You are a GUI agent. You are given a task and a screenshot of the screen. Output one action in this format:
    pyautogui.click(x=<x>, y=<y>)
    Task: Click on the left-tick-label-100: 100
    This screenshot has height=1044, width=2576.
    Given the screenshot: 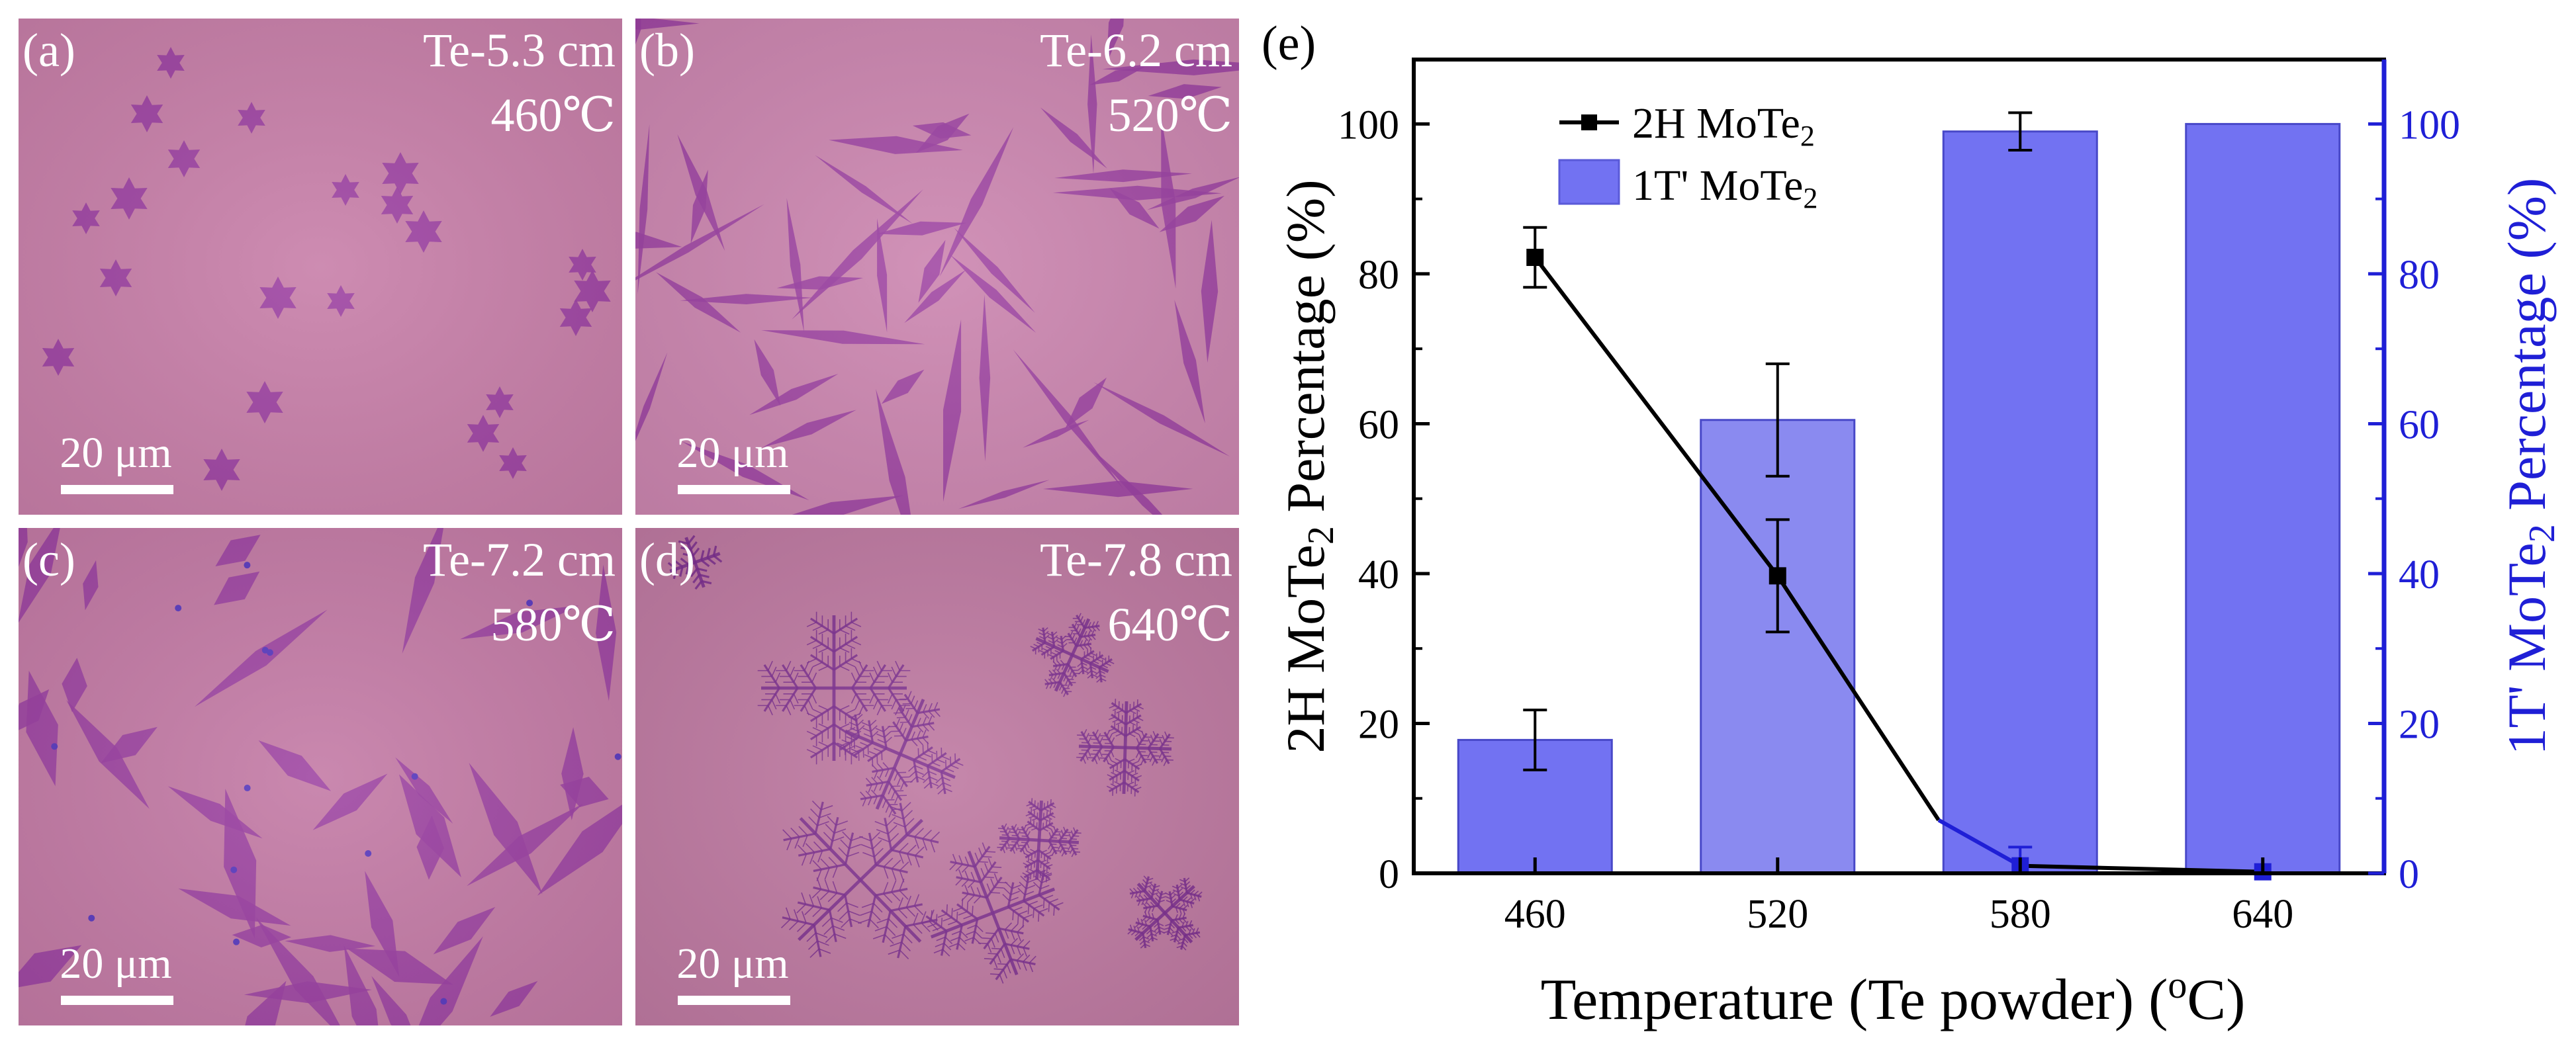 What is the action you would take?
    pyautogui.click(x=1368, y=126)
    